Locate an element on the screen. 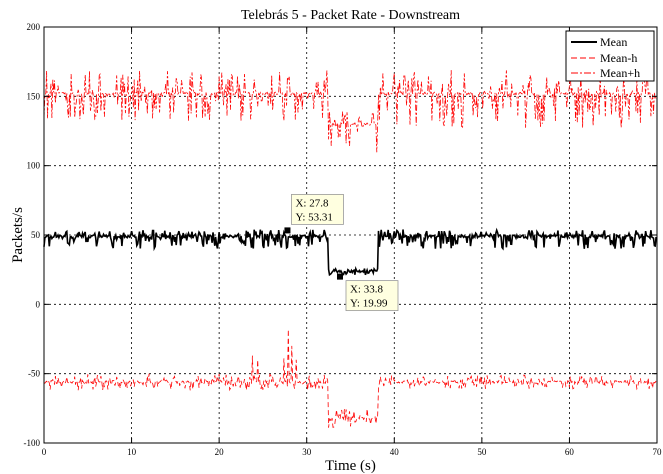 This screenshot has width=663, height=474. legend: Mean Mean-h Mean+h is located at coordinates (610, 56).